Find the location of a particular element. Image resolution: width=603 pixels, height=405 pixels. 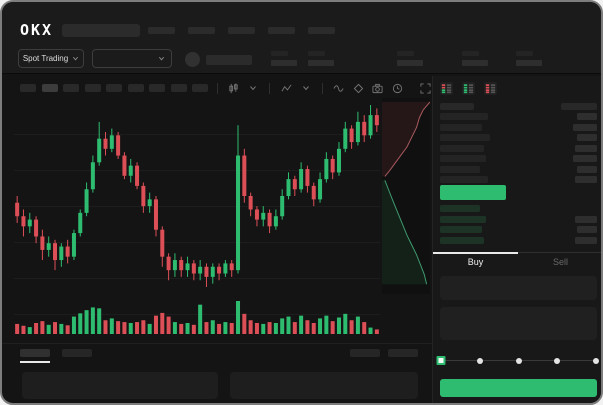

asks-only-icon is located at coordinates (490, 88).